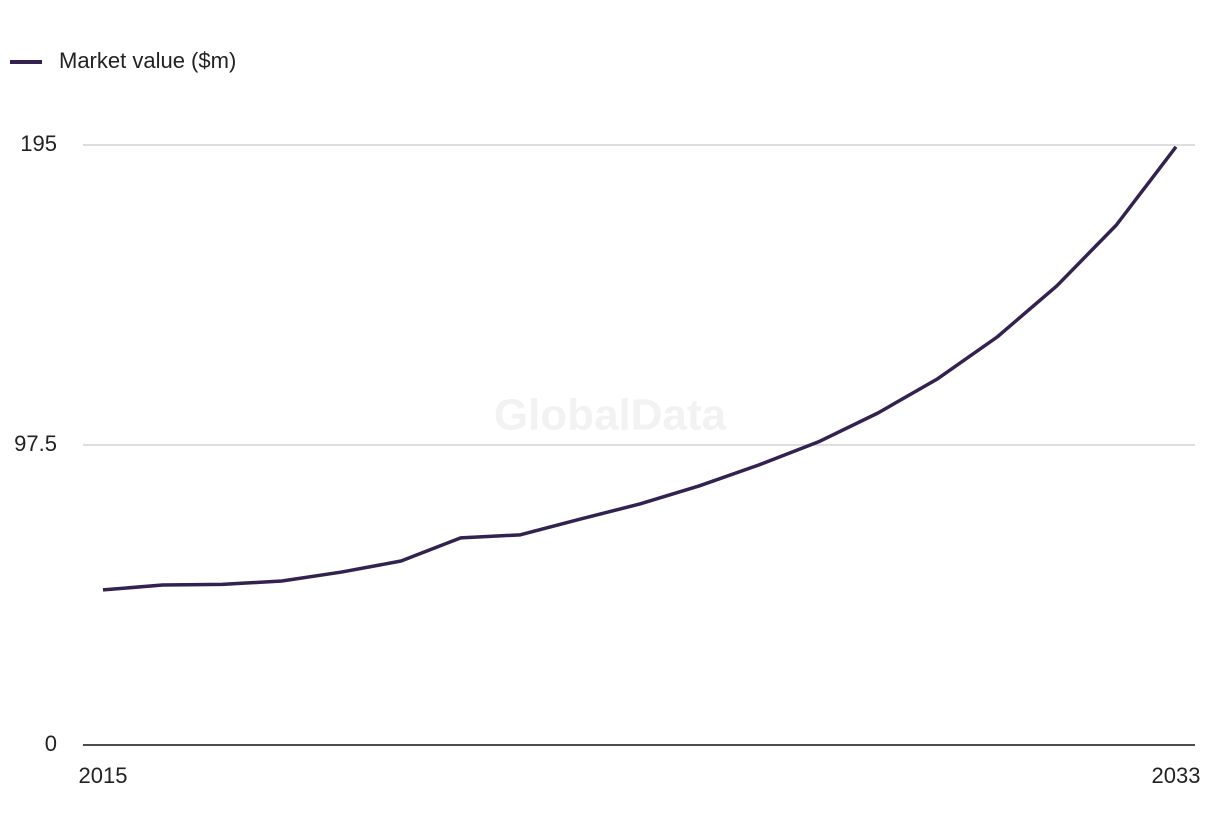  Describe the element at coordinates (35, 443) in the screenshot. I see `y-tick-label: 97.5` at that location.